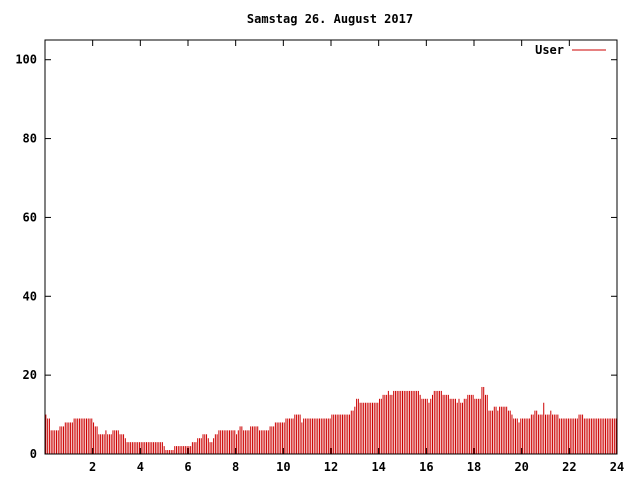 This screenshot has height=480, width=640. Describe the element at coordinates (474, 467) in the screenshot. I see `x-tick-label: 18` at that location.